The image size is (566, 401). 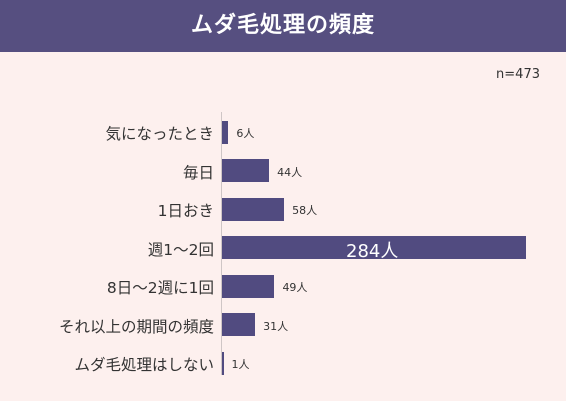 What do you see at coordinates (221, 243) in the screenshot?
I see `category-axis-line` at bounding box center [221, 243].